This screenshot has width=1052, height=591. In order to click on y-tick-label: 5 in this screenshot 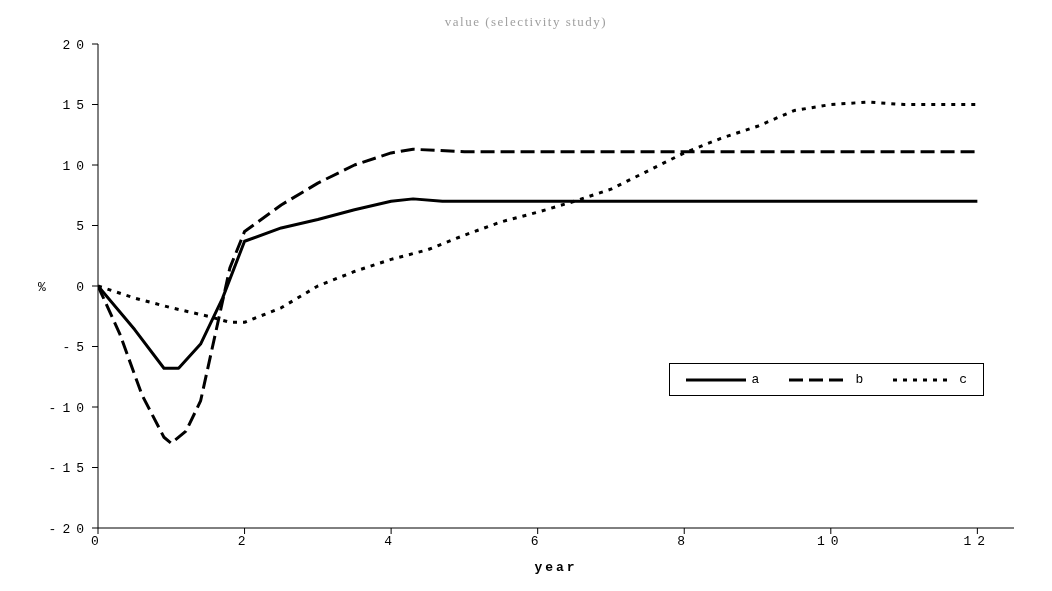, I will do `click(83, 227)`.